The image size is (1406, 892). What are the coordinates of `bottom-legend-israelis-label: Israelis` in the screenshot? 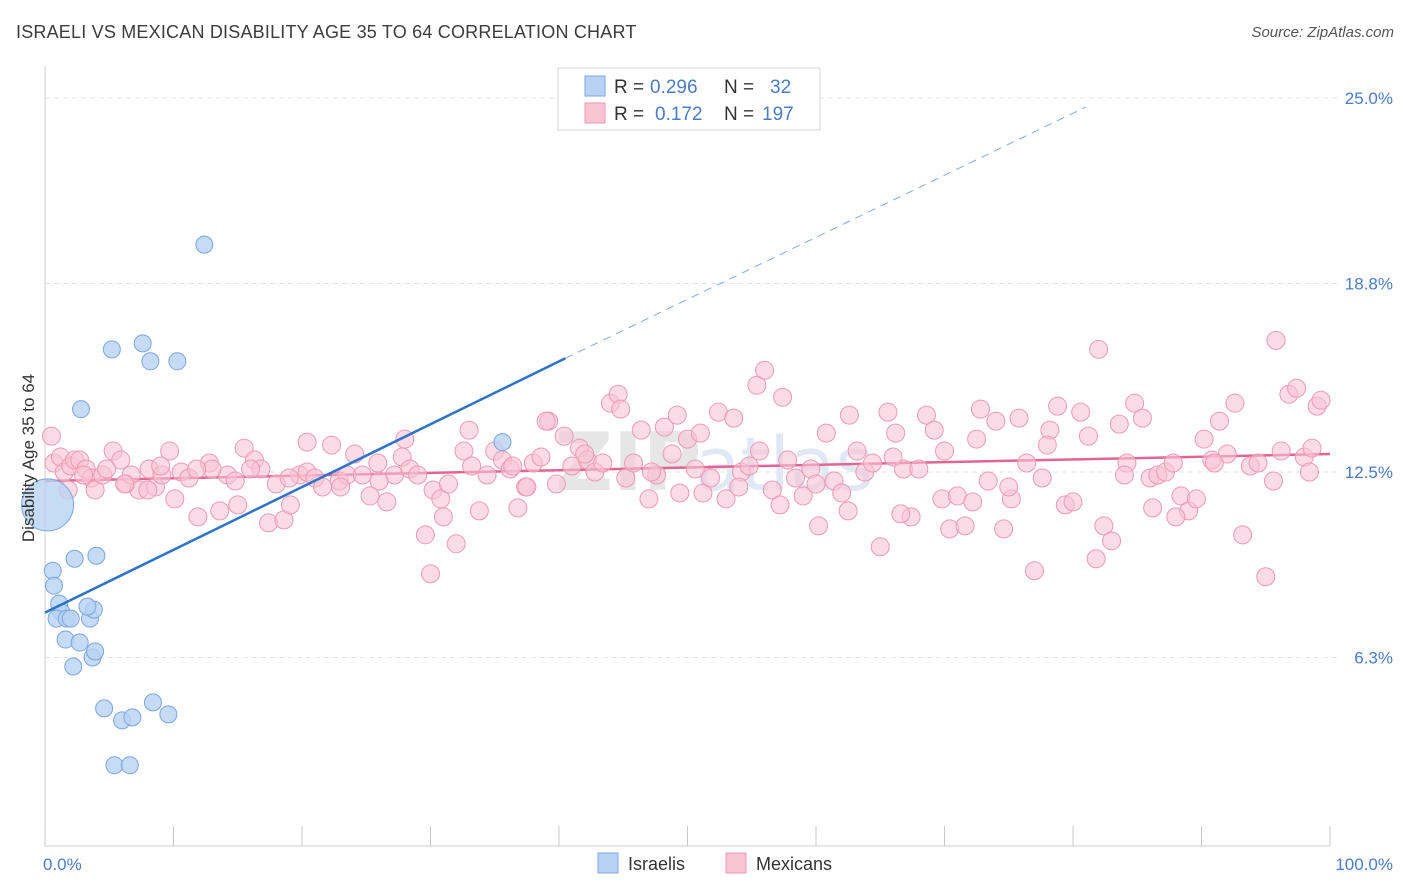 It's located at (656, 864).